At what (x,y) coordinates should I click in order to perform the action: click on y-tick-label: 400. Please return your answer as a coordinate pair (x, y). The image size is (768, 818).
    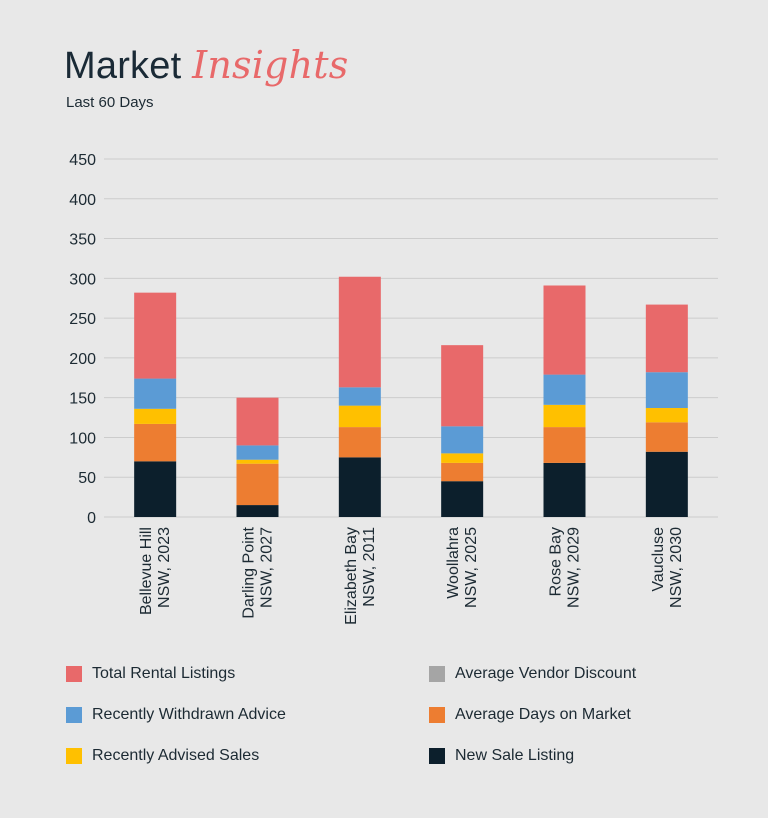
    Looking at the image, I should click on (82, 200).